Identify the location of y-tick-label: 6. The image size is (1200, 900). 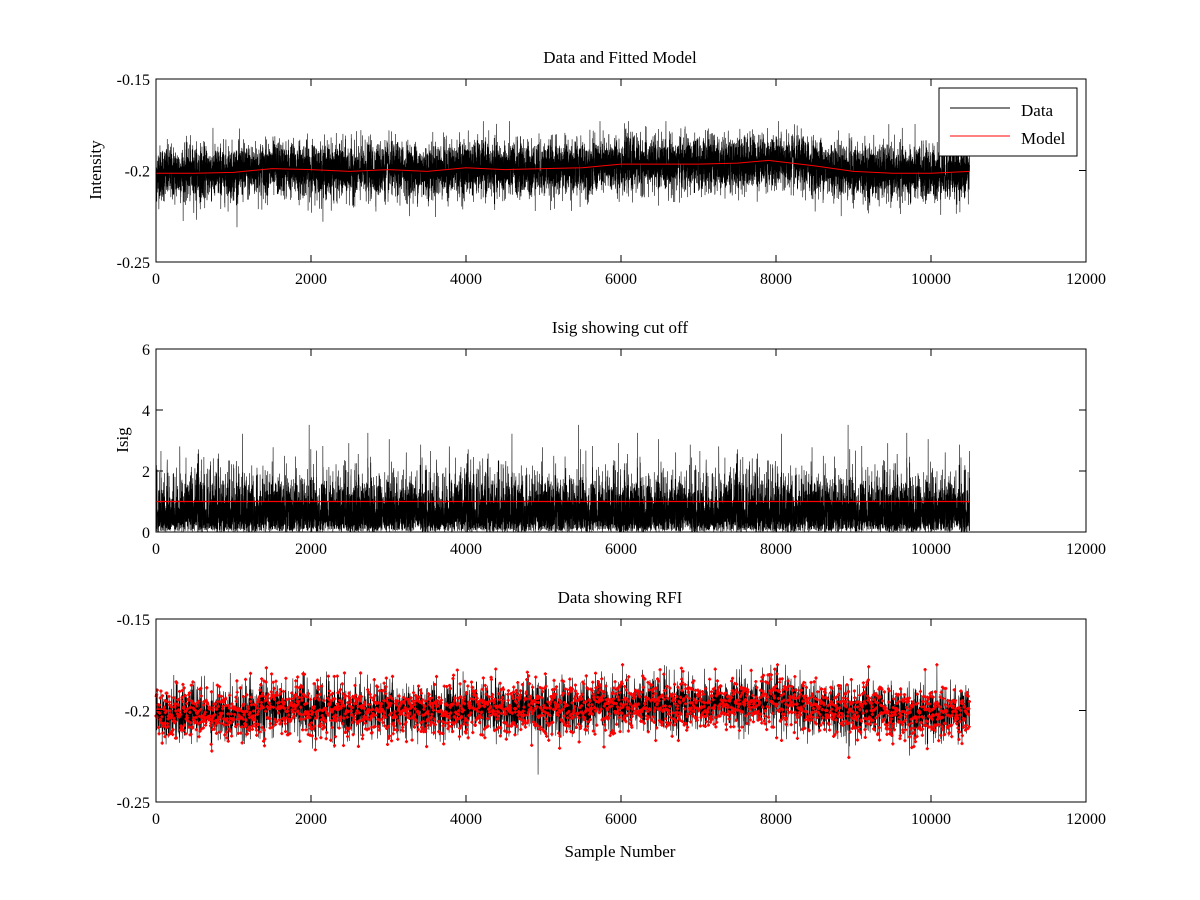
(146, 350).